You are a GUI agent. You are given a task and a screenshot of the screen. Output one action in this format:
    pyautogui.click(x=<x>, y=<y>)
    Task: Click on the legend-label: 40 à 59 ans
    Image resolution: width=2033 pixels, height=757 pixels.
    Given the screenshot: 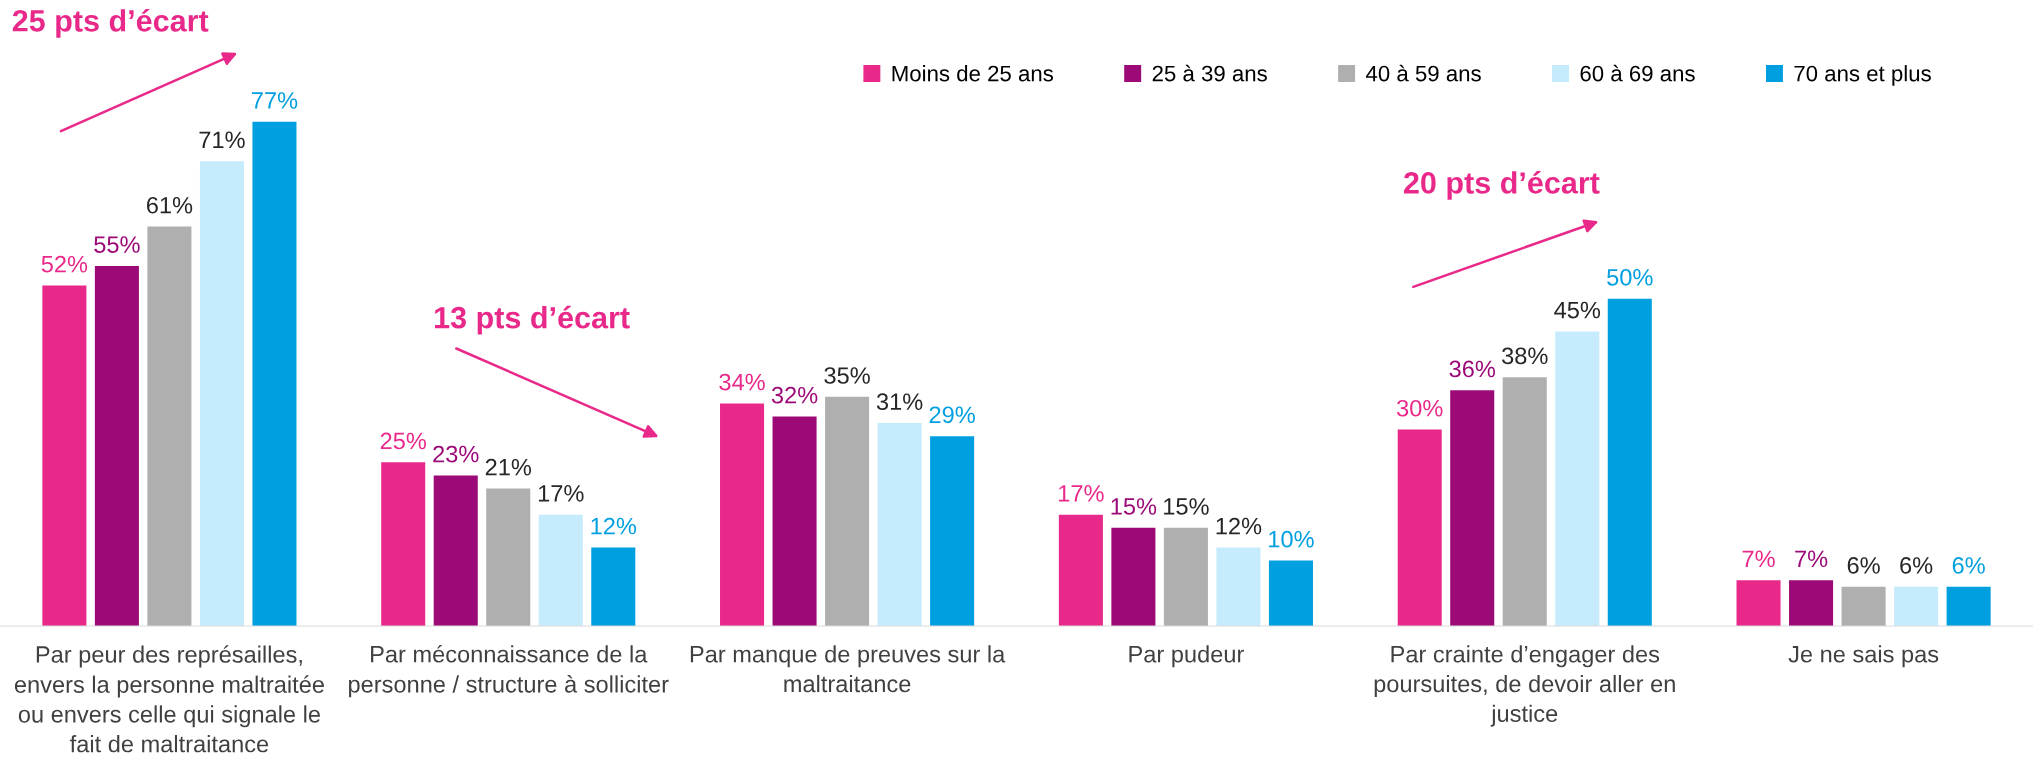 What is the action you would take?
    pyautogui.click(x=1423, y=73)
    